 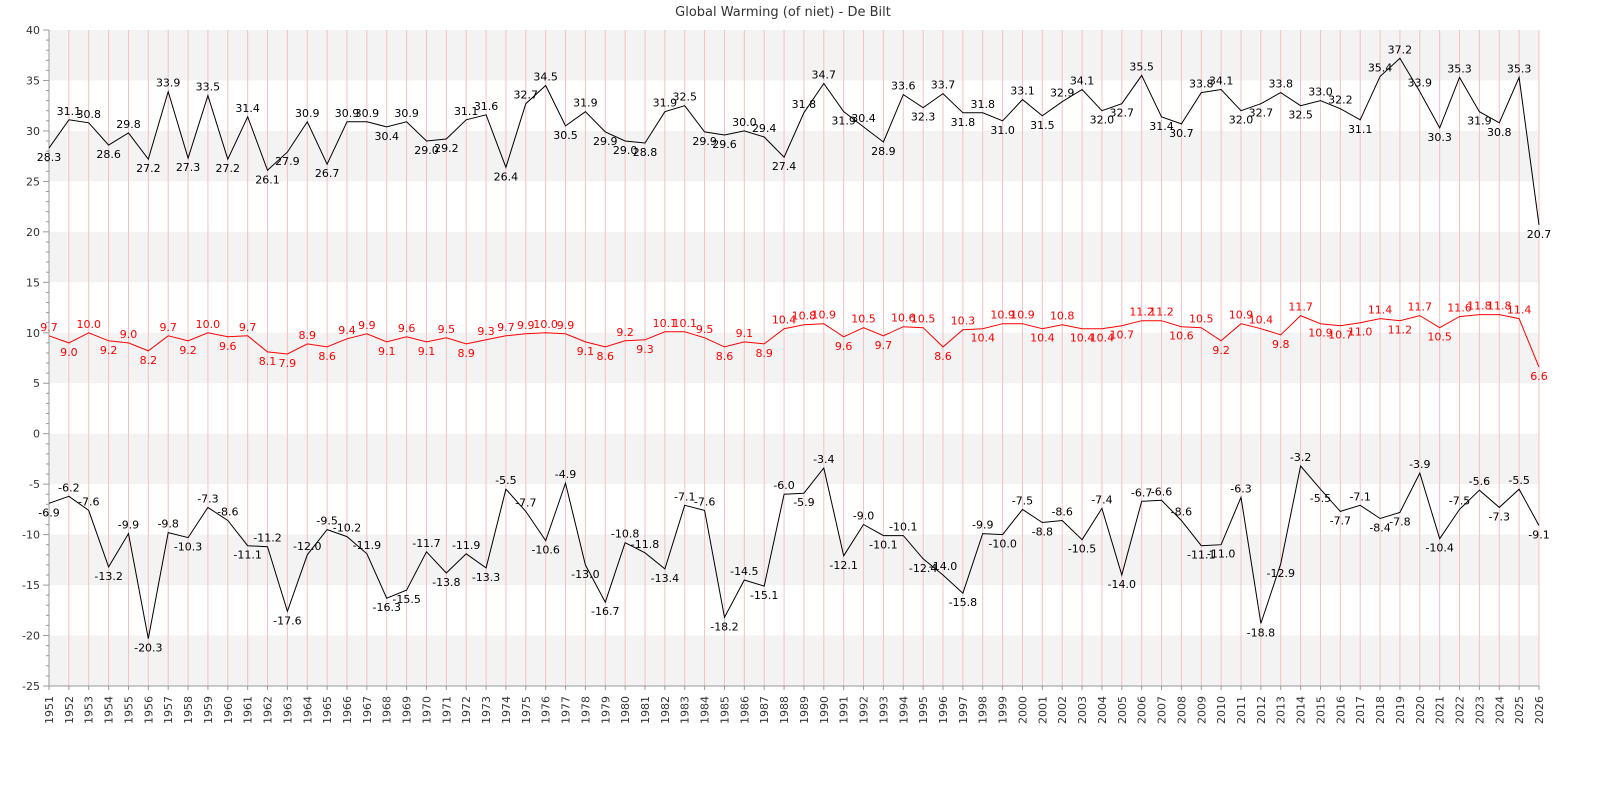 I want to click on x-tick-label: 1990, so click(x=824, y=710).